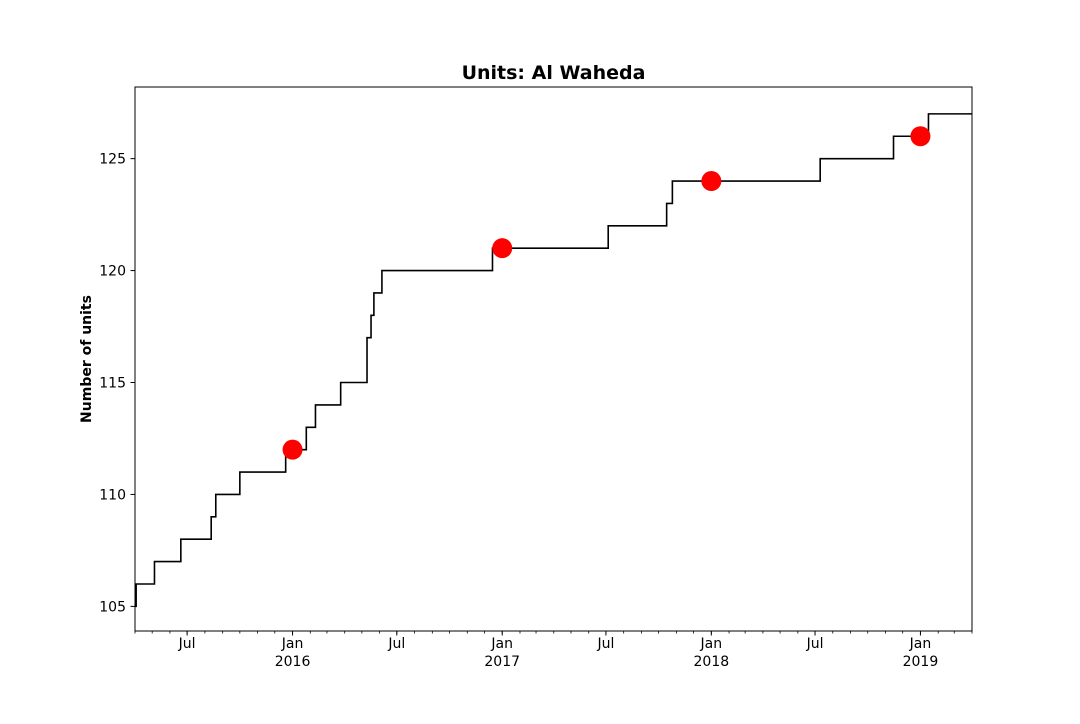  I want to click on x-tick-year-label: 2018, so click(712, 662).